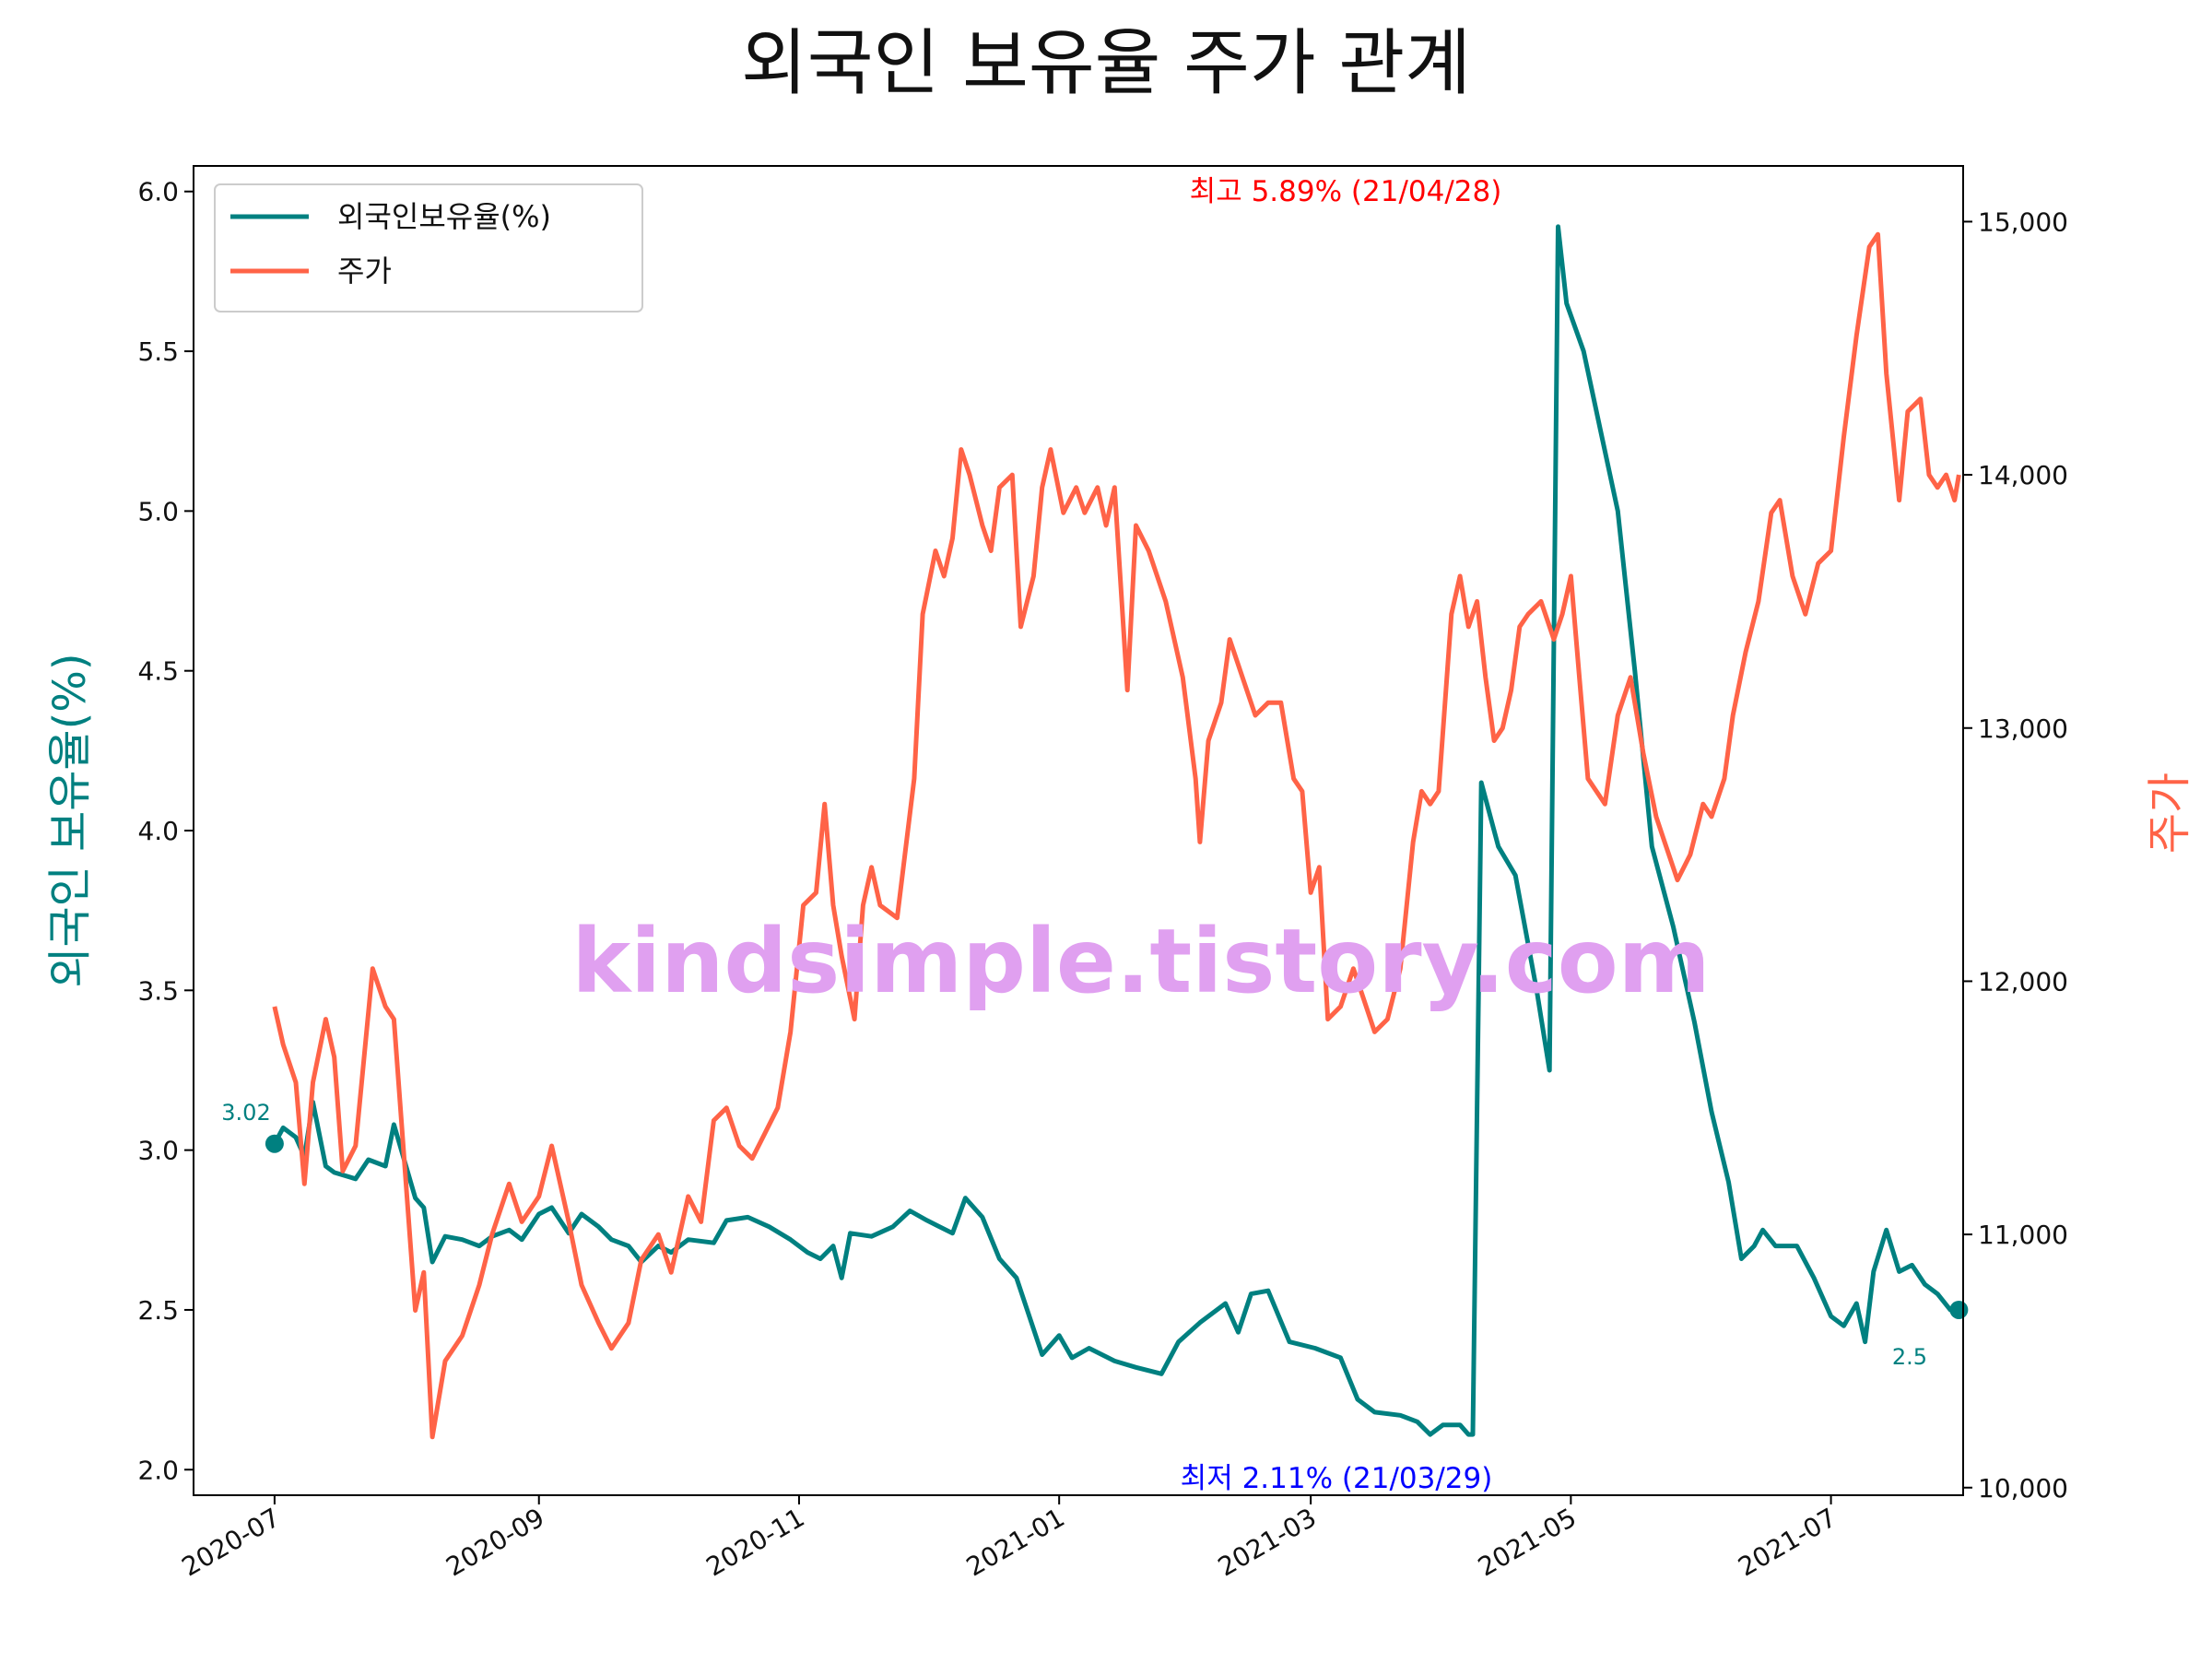 The height and width of the screenshot is (1663, 2212). I want to click on y-tick-label-right: 15,000, so click(2023, 221).